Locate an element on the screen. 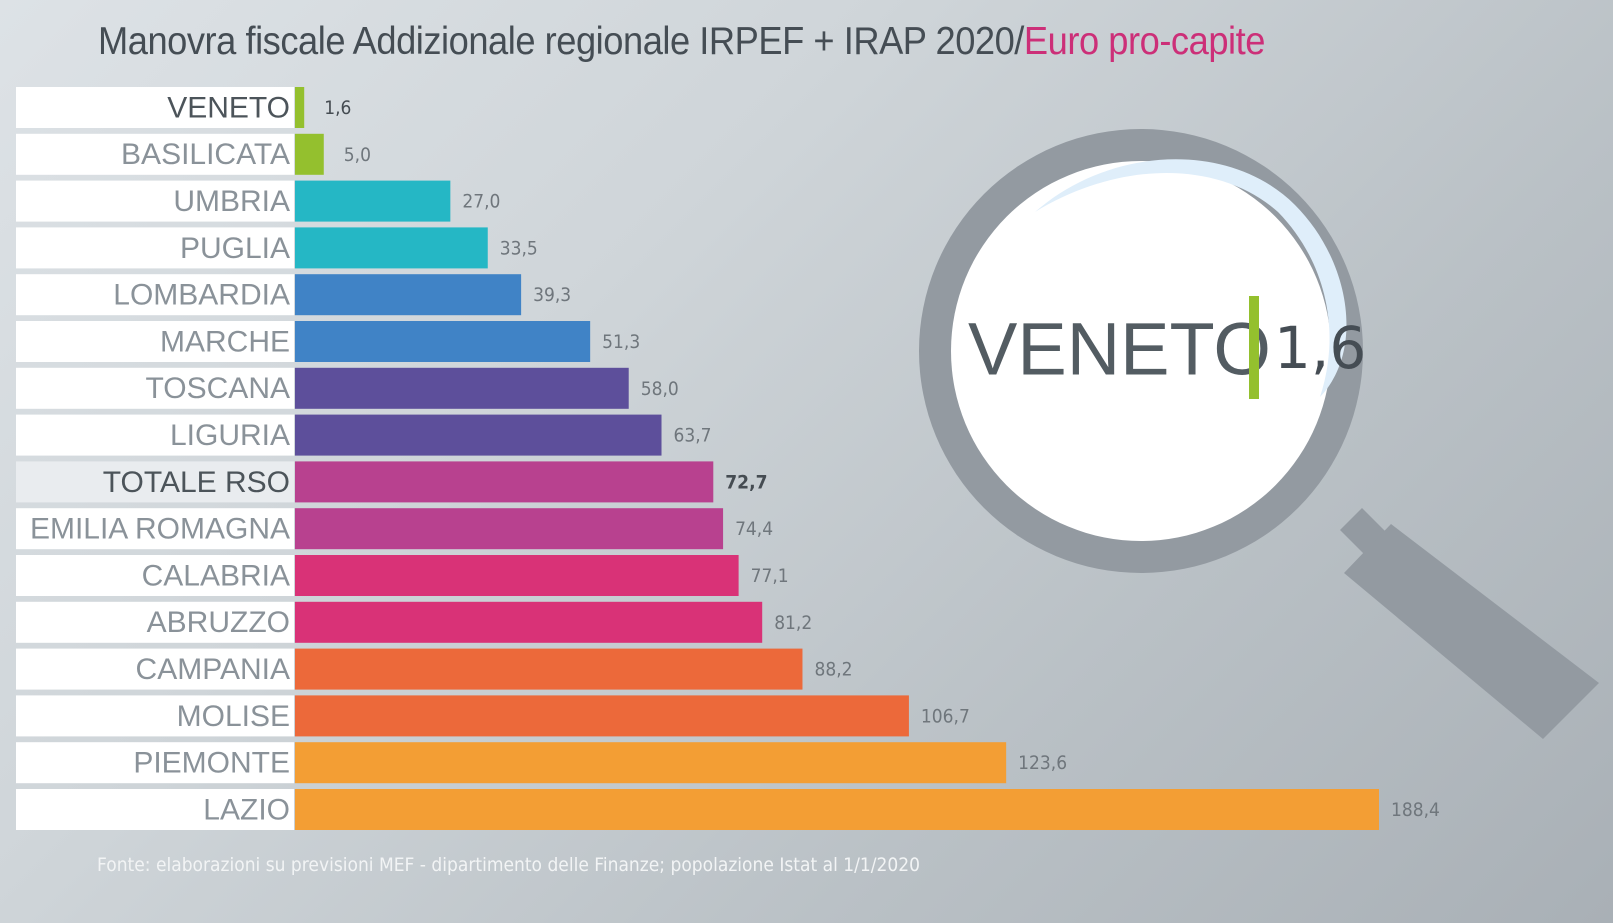 Image resolution: width=1613 pixels, height=923 pixels. value-label: 81,2 is located at coordinates (793, 623).